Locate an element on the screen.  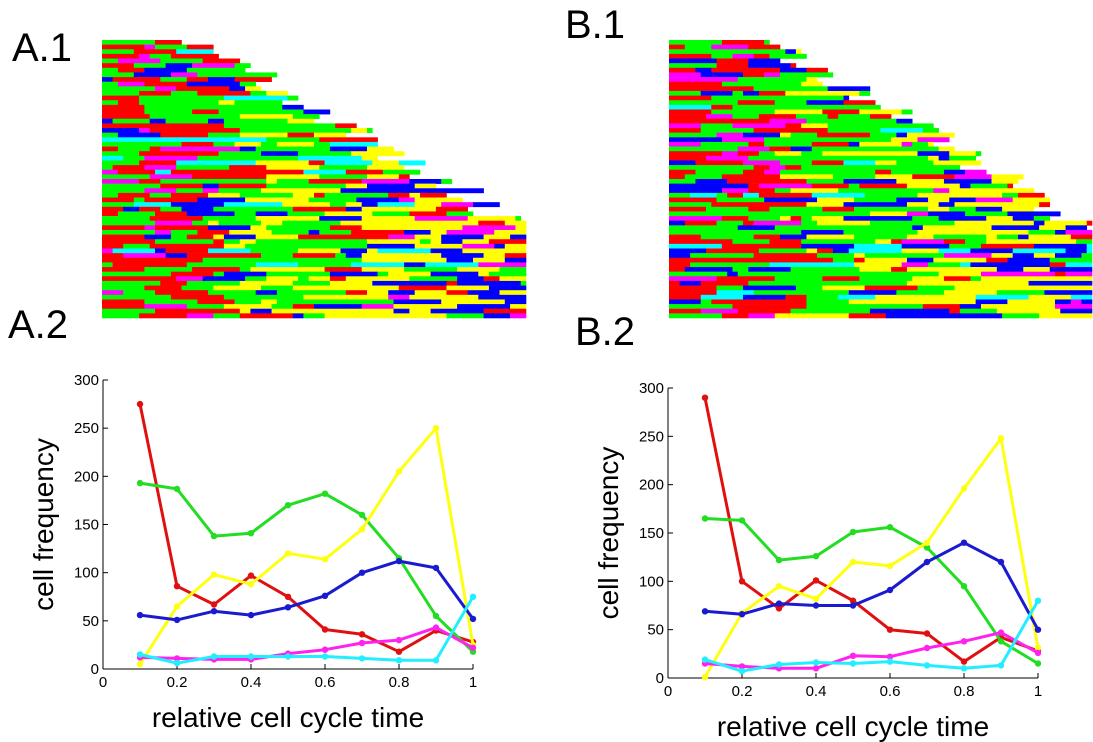
x-tick-label: 0.6 is located at coordinates (325, 682).